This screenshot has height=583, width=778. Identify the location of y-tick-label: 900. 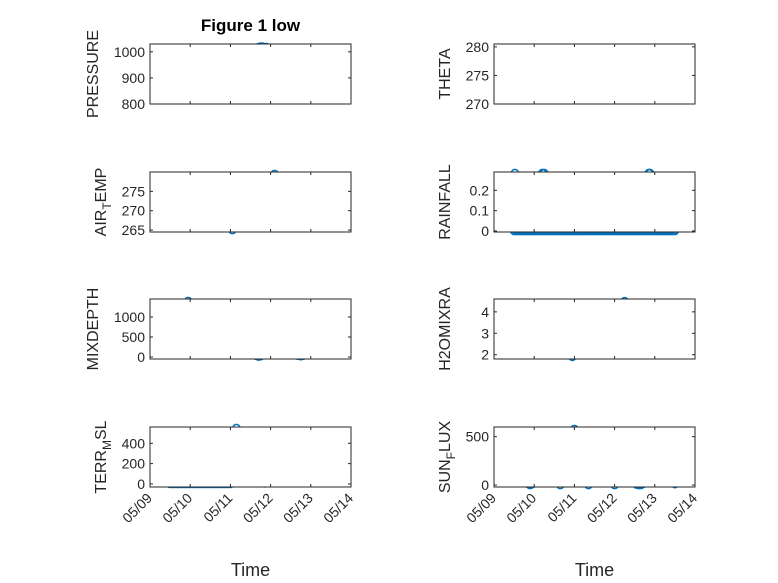
(134, 78).